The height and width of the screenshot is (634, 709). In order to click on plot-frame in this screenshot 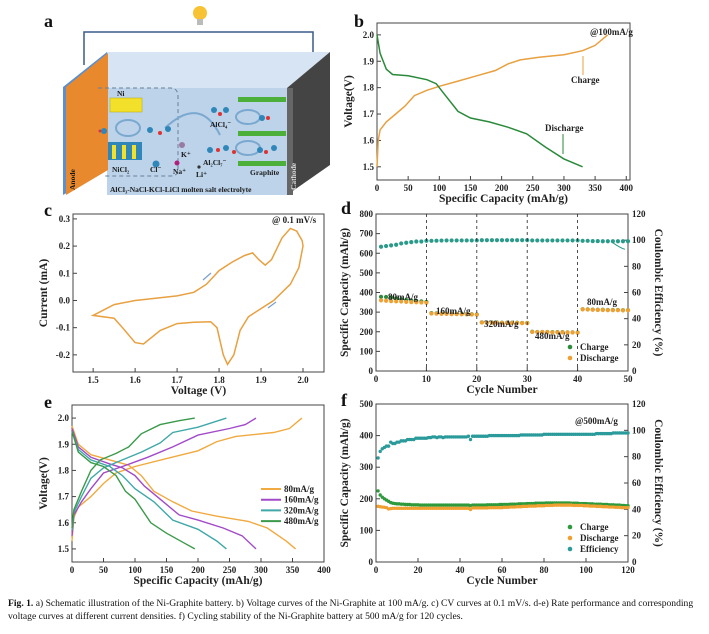, I will do `click(198, 293)`.